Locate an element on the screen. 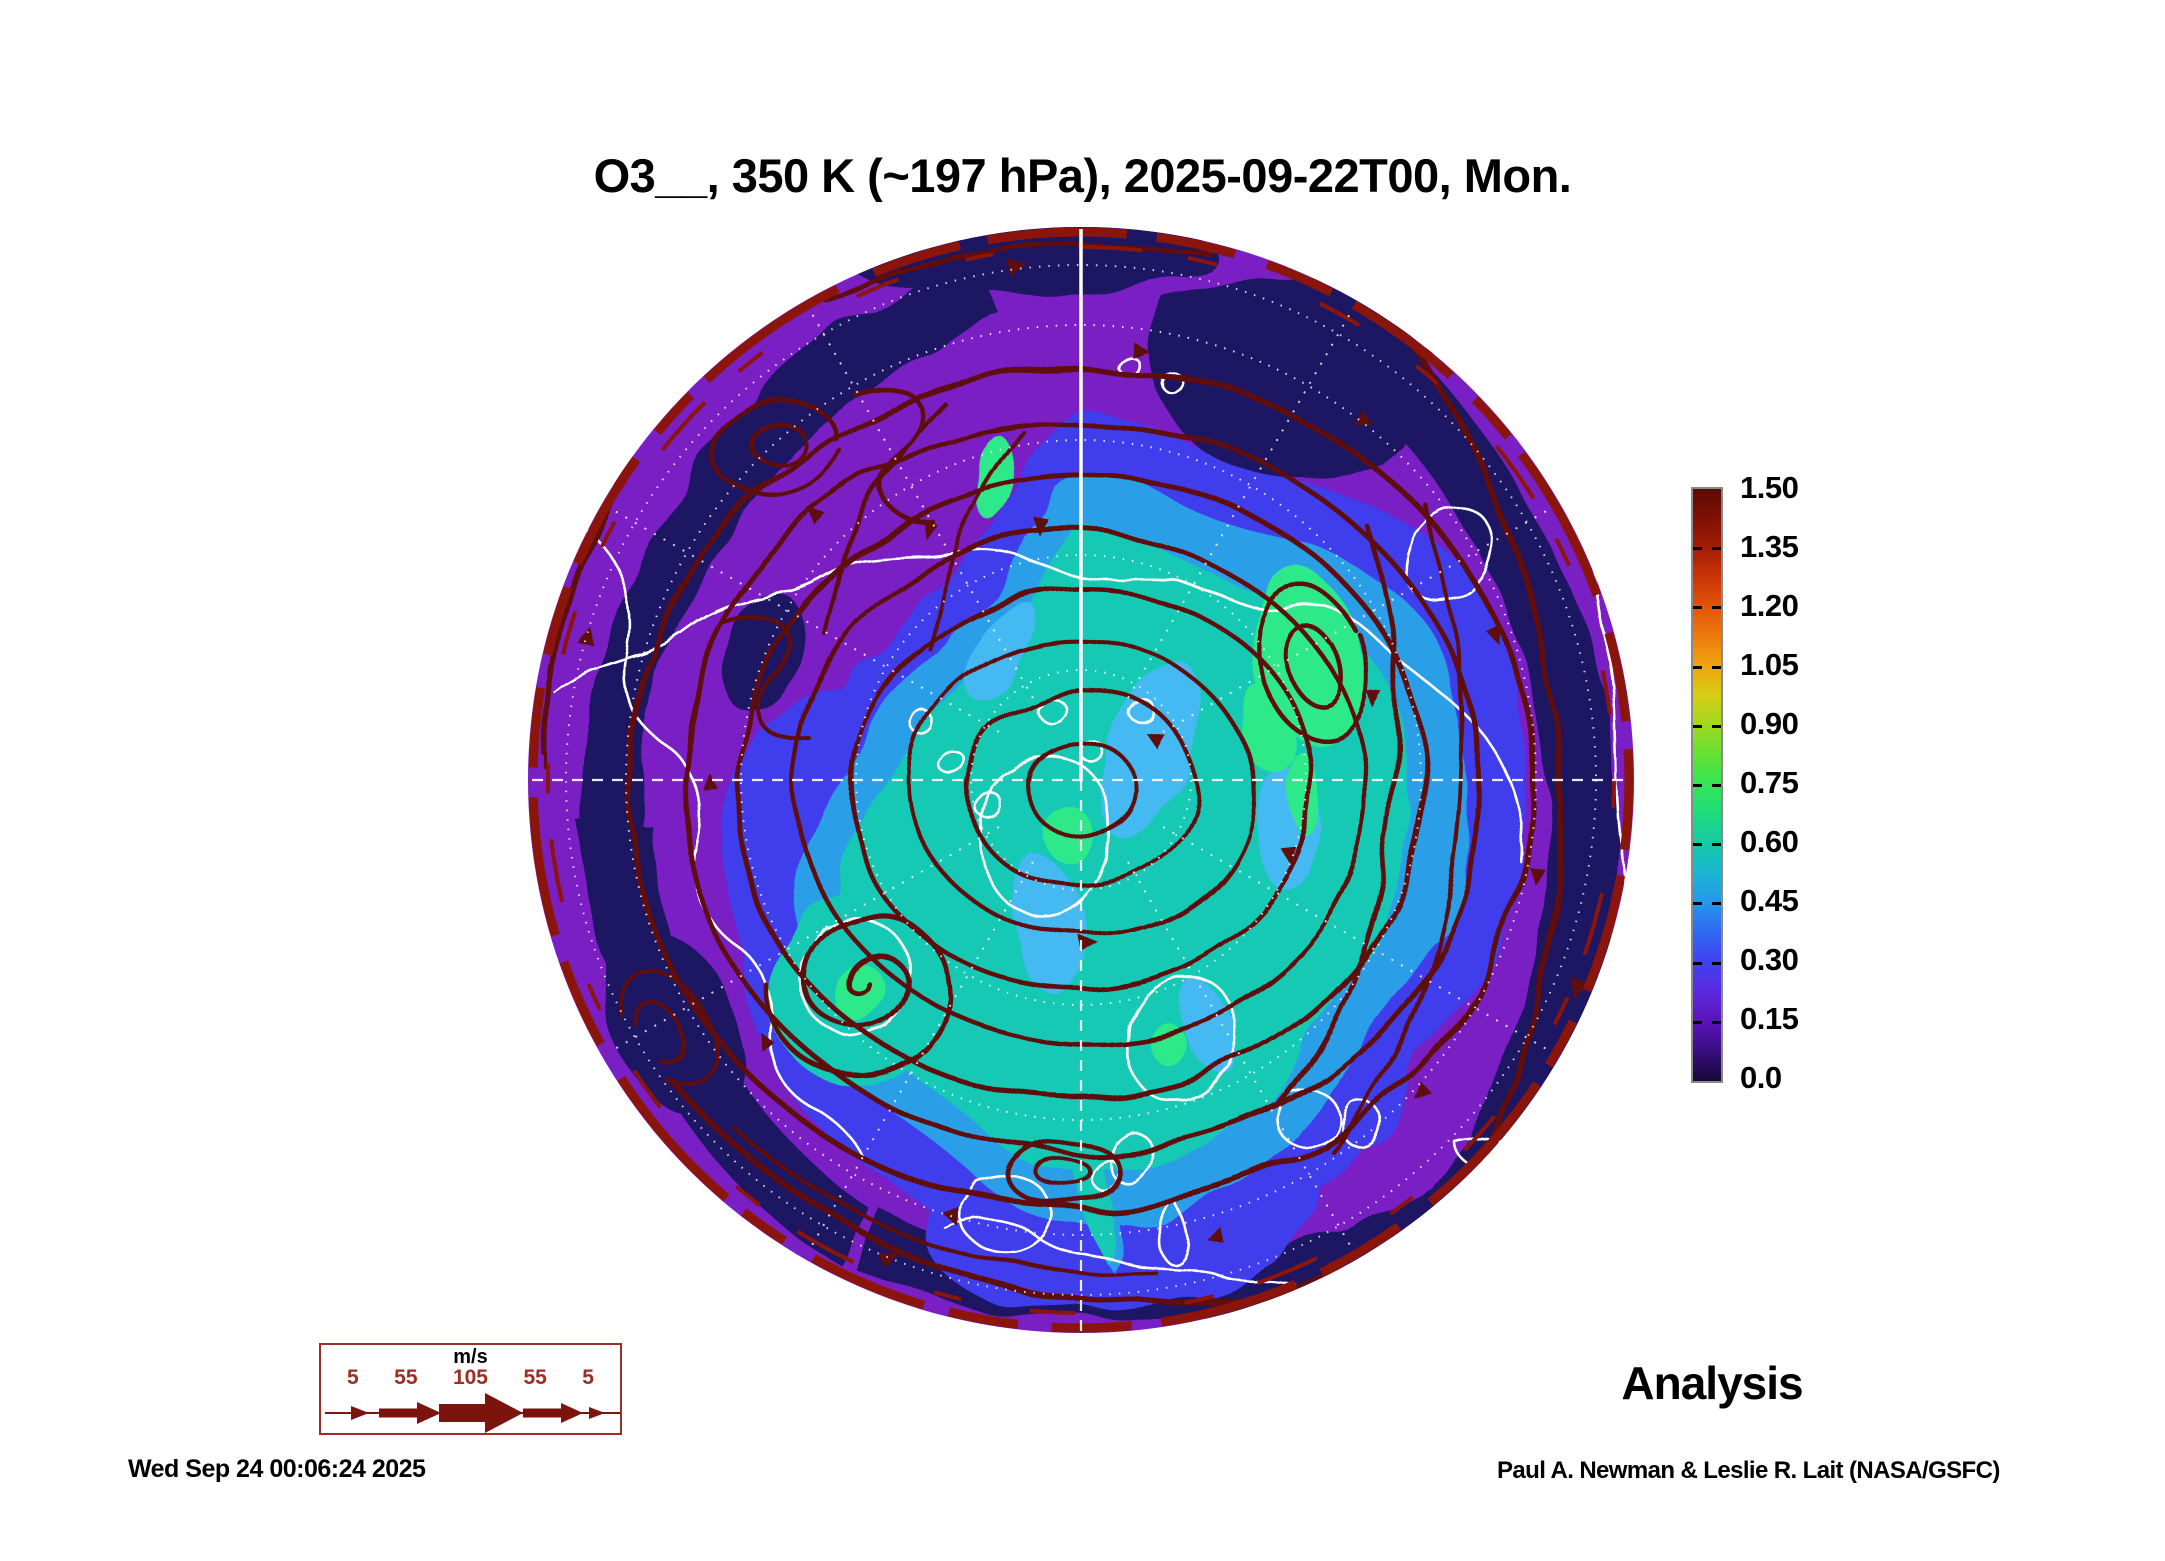  analysis-label: Analysis is located at coordinates (1712, 1383).